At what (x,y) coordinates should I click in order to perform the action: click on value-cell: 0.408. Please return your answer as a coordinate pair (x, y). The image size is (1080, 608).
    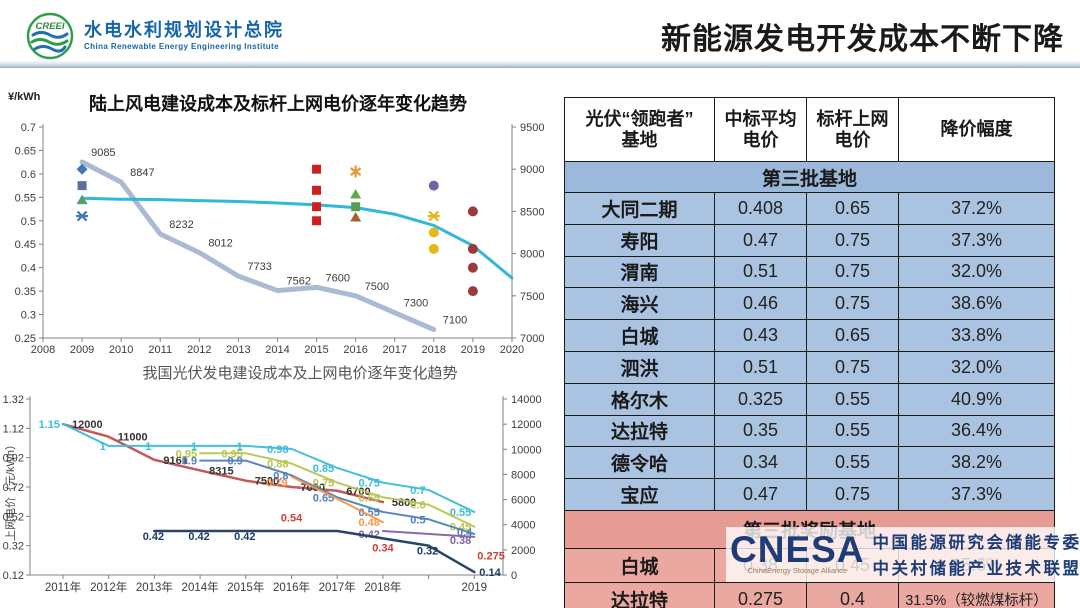
    Looking at the image, I should click on (760, 208).